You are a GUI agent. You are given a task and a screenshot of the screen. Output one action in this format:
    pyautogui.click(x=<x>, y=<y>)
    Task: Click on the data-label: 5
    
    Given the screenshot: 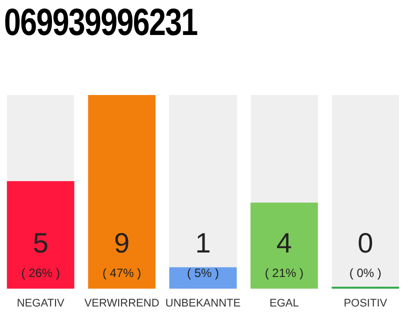 What is the action you would take?
    pyautogui.click(x=40, y=243)
    